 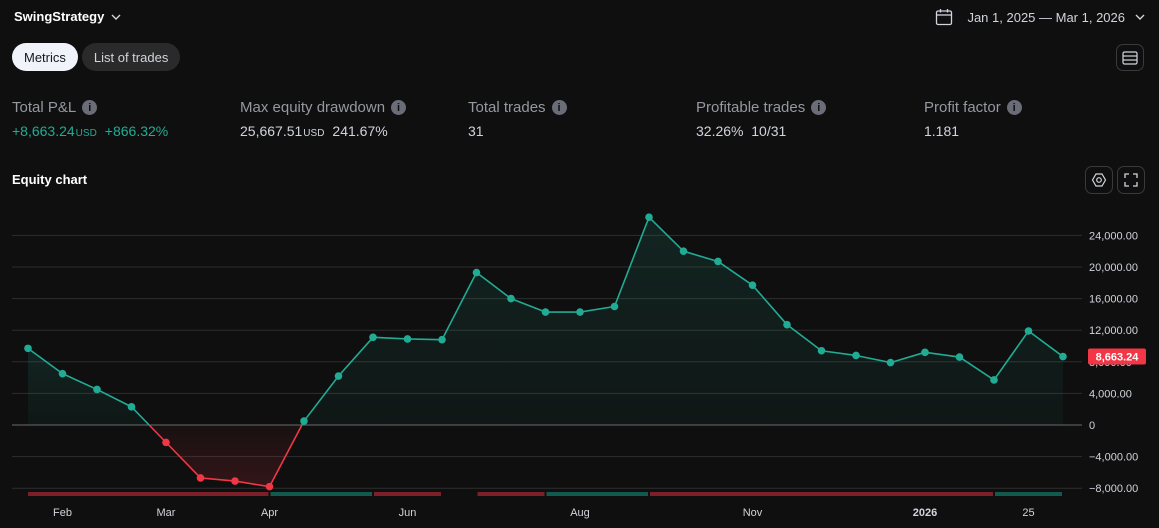 I want to click on metric-label: Profitable trades, so click(x=751, y=107).